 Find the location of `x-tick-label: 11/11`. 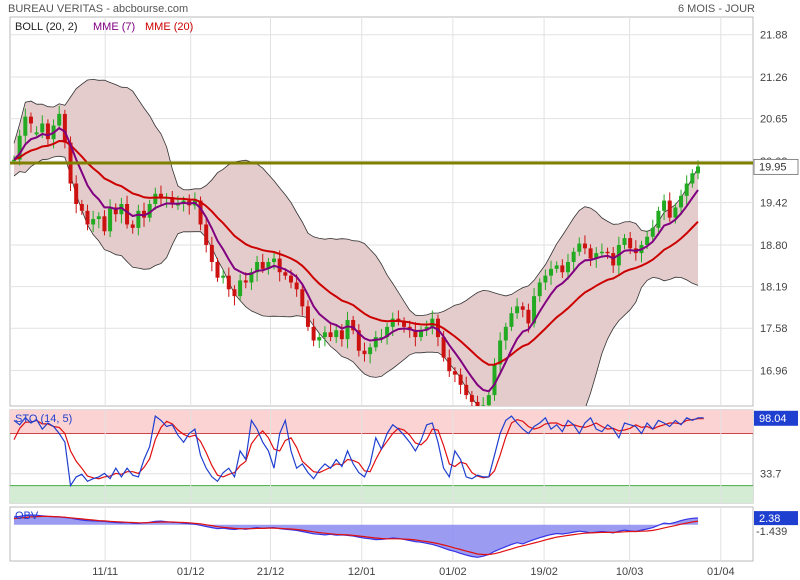

x-tick-label: 11/11 is located at coordinates (105, 572).